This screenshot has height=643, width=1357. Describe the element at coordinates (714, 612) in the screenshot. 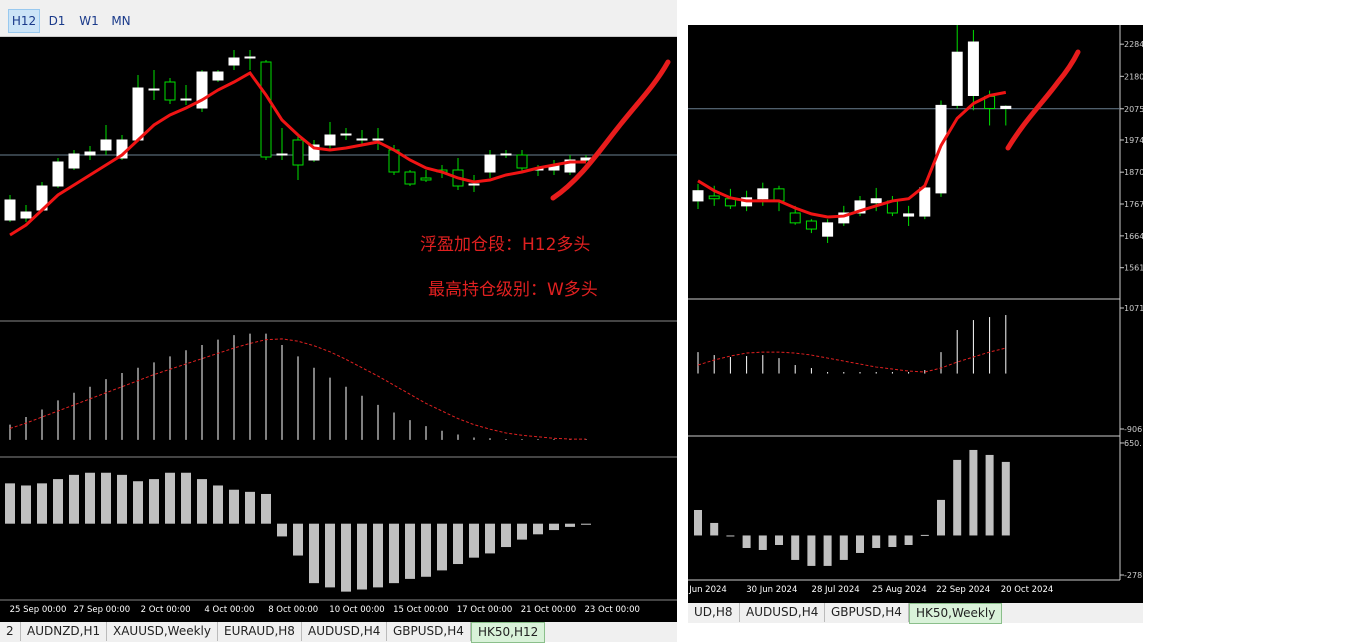

I see `chart-tab: UD,H8` at that location.